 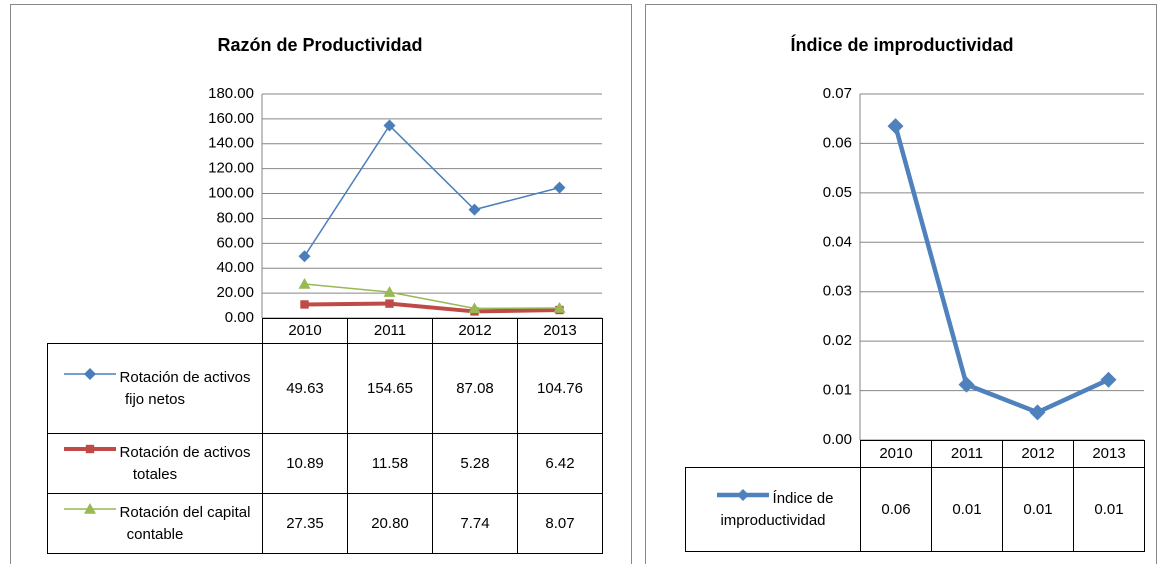 What do you see at coordinates (231, 118) in the screenshot?
I see `y-tick-label: 160.00` at bounding box center [231, 118].